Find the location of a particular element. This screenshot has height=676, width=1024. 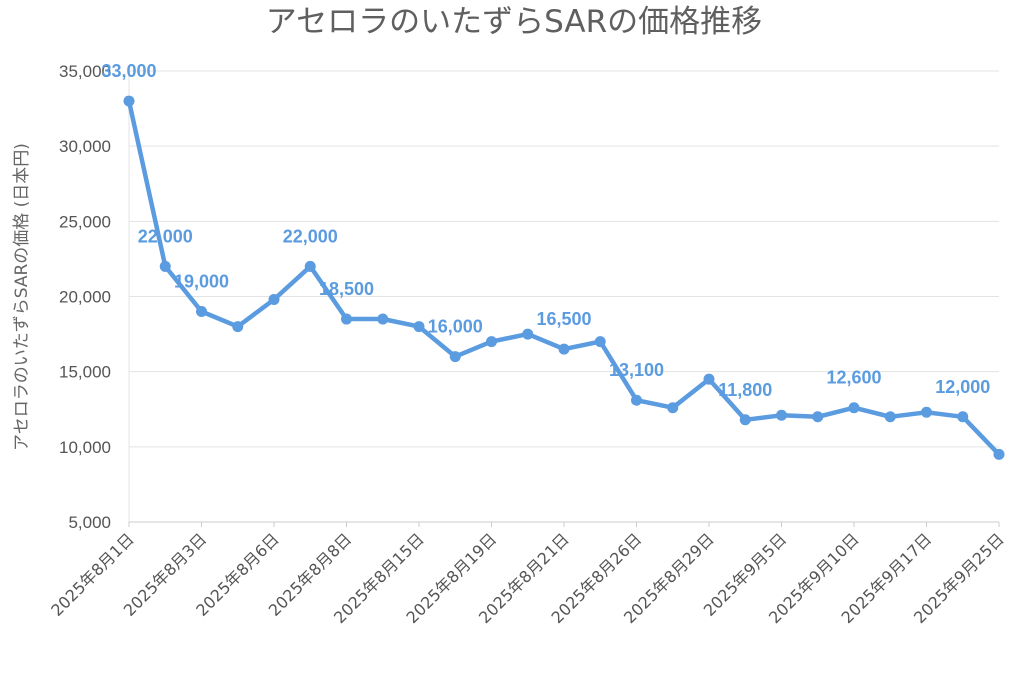

data-label: 11,800 is located at coordinates (745, 390).